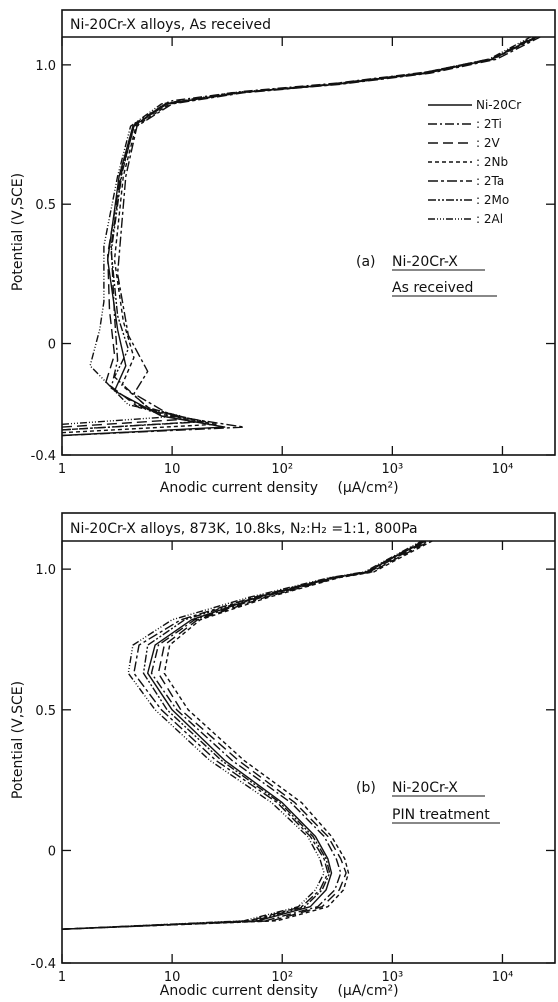  Describe the element at coordinates (392, 469) in the screenshot. I see `panel-a-xtick-label: 10³` at that location.